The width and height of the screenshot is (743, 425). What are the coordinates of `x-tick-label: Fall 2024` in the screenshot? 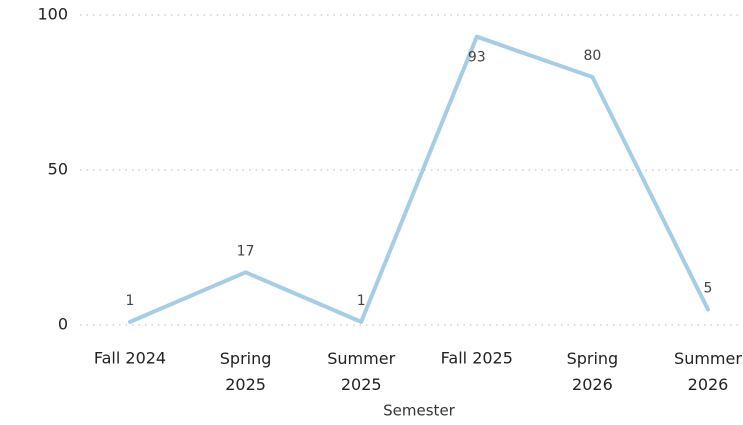 It's located at (130, 358).